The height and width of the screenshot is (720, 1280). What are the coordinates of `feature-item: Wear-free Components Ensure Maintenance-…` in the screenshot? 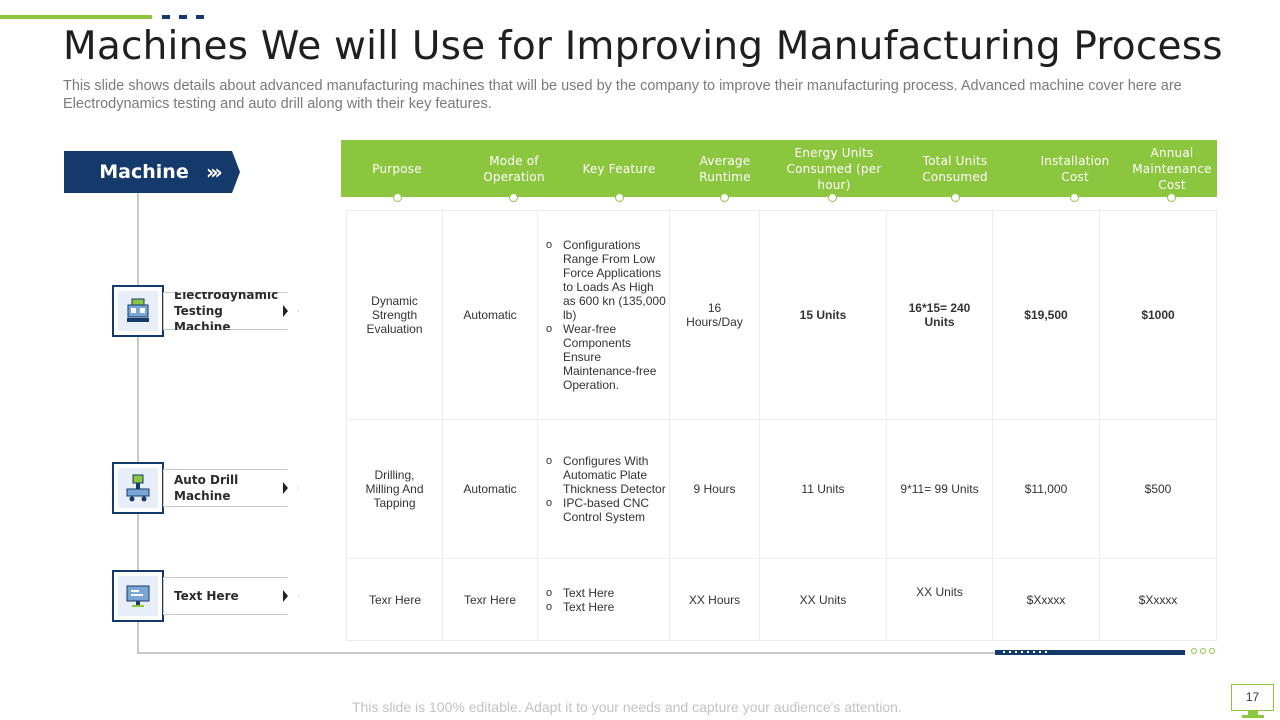 It's located at (605, 357).